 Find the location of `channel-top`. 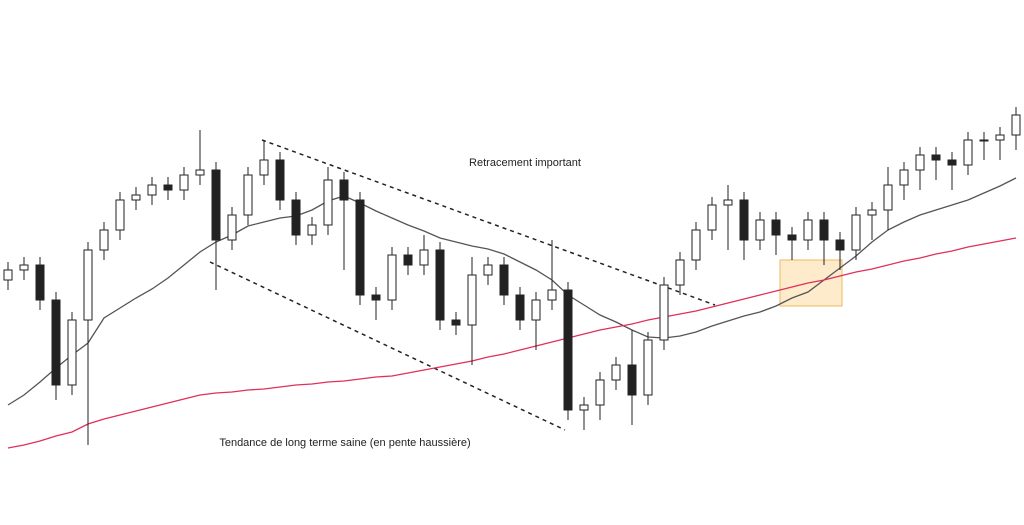

channel-top is located at coordinates (488, 222).